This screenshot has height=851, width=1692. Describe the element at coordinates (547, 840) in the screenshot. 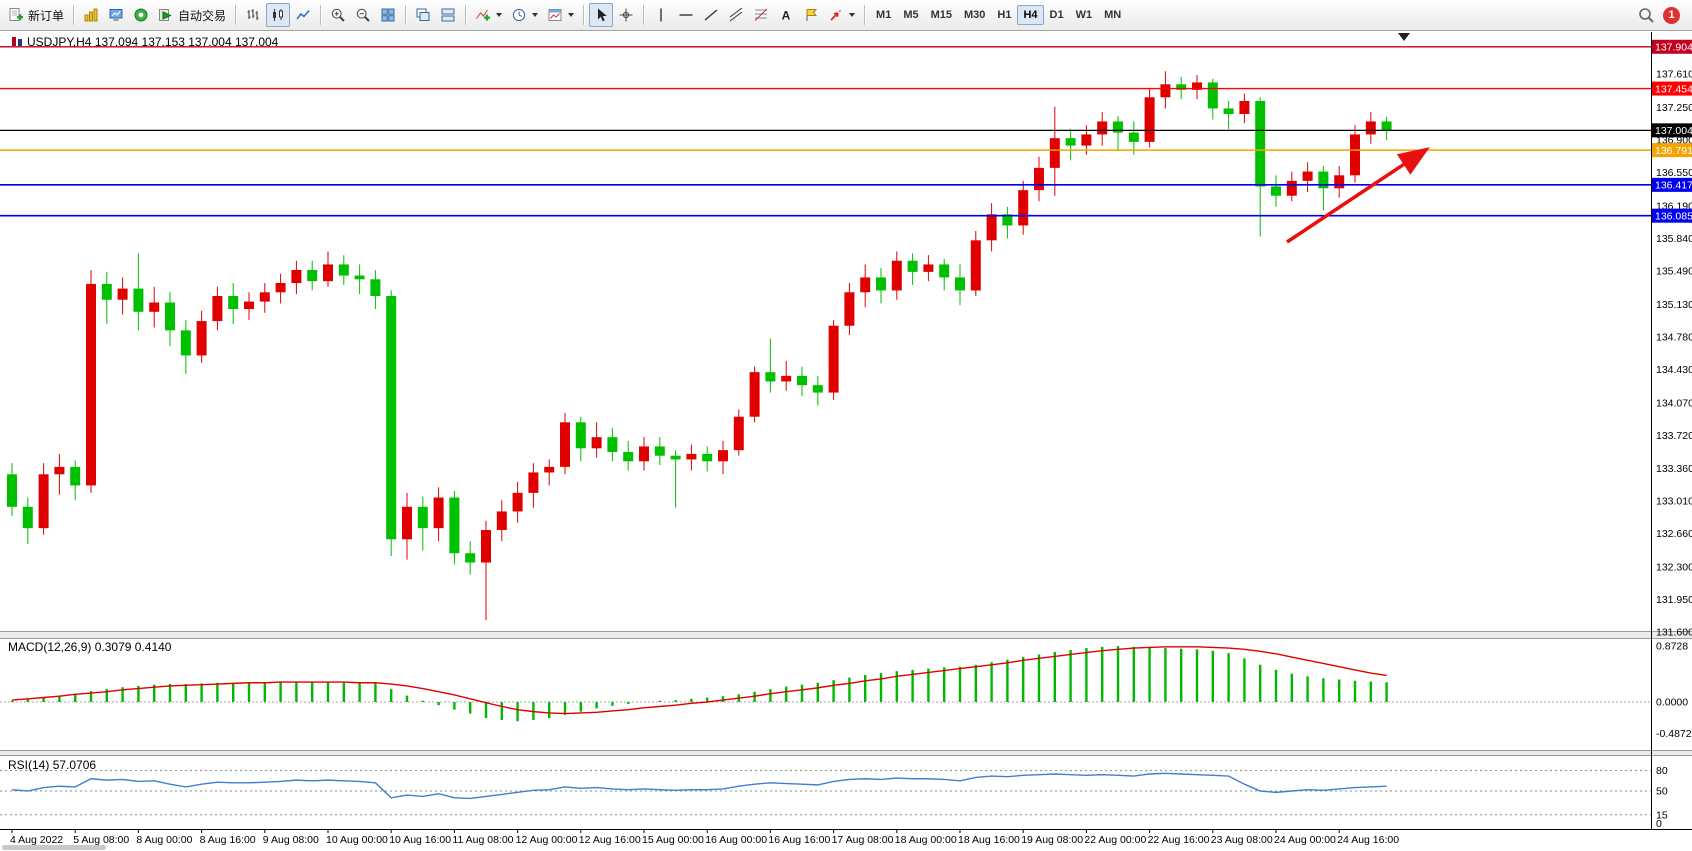

I see `svg-text: 12 Aug 00:00` at that location.